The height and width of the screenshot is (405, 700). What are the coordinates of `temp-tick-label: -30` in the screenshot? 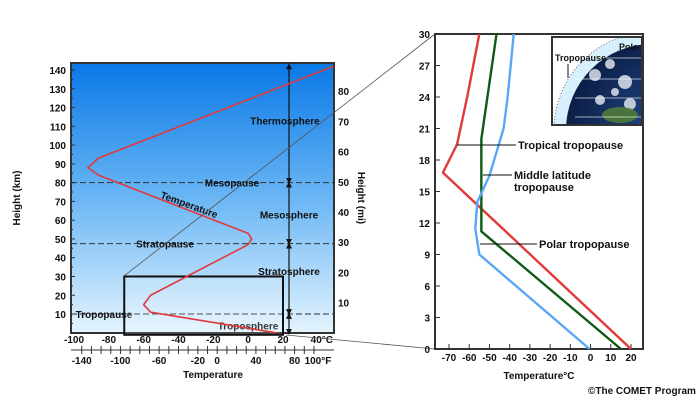 It's located at (530, 358).